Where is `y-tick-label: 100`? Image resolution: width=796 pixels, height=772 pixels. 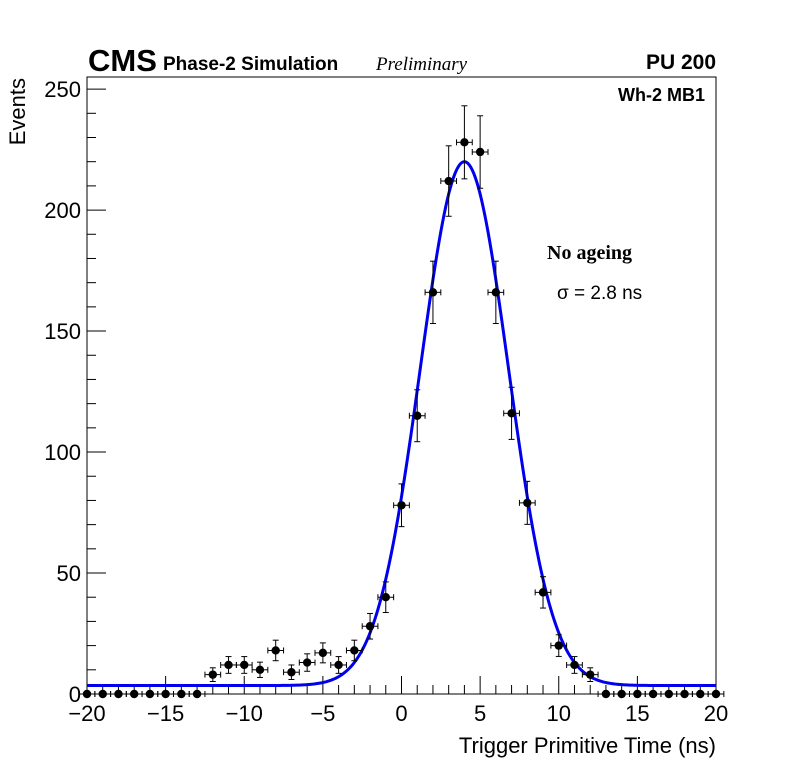 y-tick-label: 100 is located at coordinates (62, 452).